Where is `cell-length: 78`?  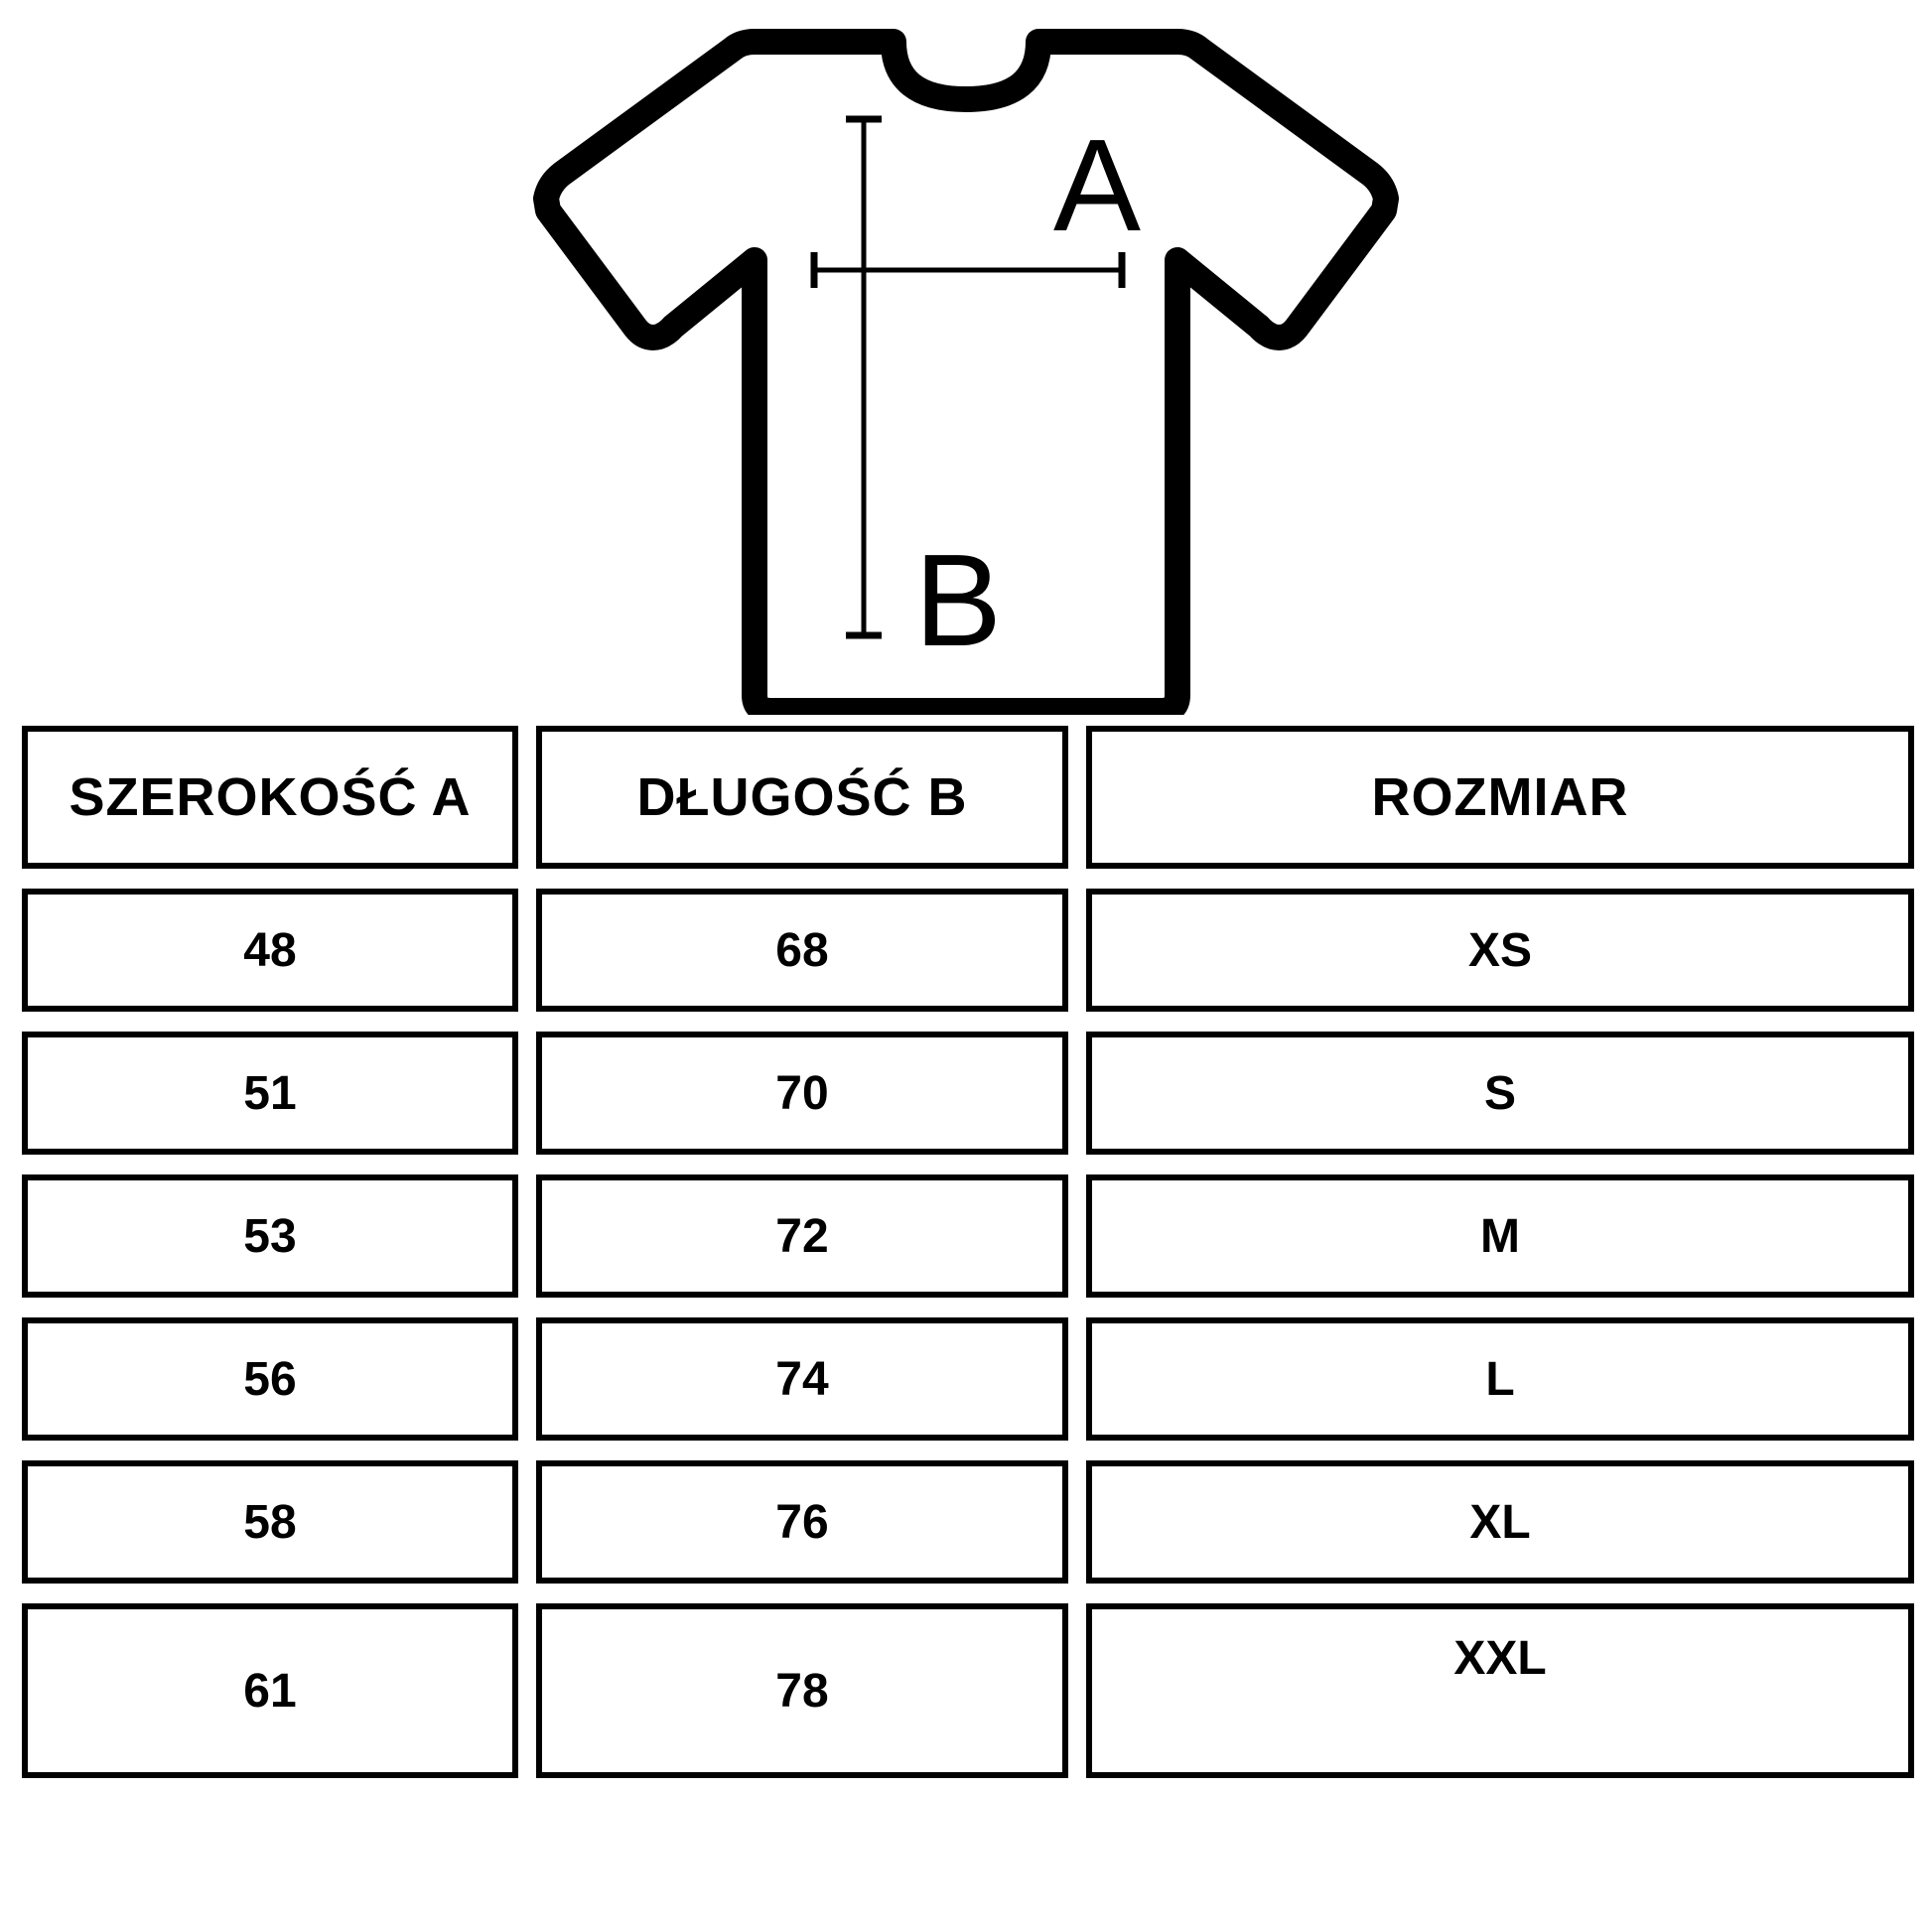
cell-length: 78 is located at coordinates (802, 1690).